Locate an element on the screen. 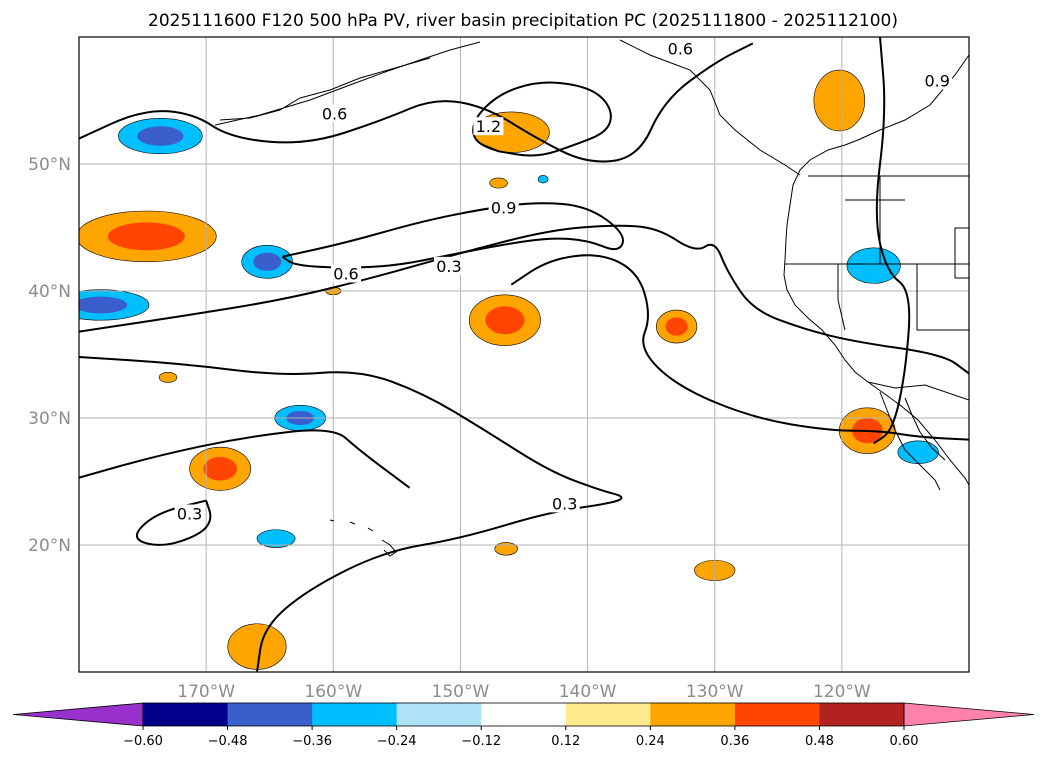  lon-tick-label: 130°W is located at coordinates (715, 692).